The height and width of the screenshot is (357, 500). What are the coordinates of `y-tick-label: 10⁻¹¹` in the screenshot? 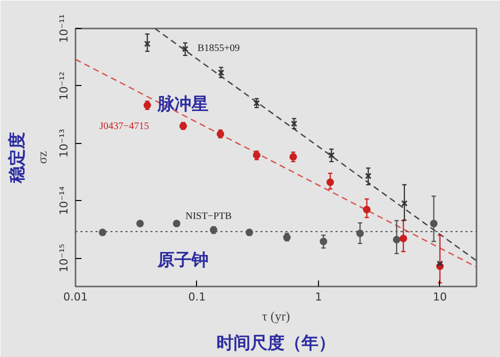 It's located at (64, 28).